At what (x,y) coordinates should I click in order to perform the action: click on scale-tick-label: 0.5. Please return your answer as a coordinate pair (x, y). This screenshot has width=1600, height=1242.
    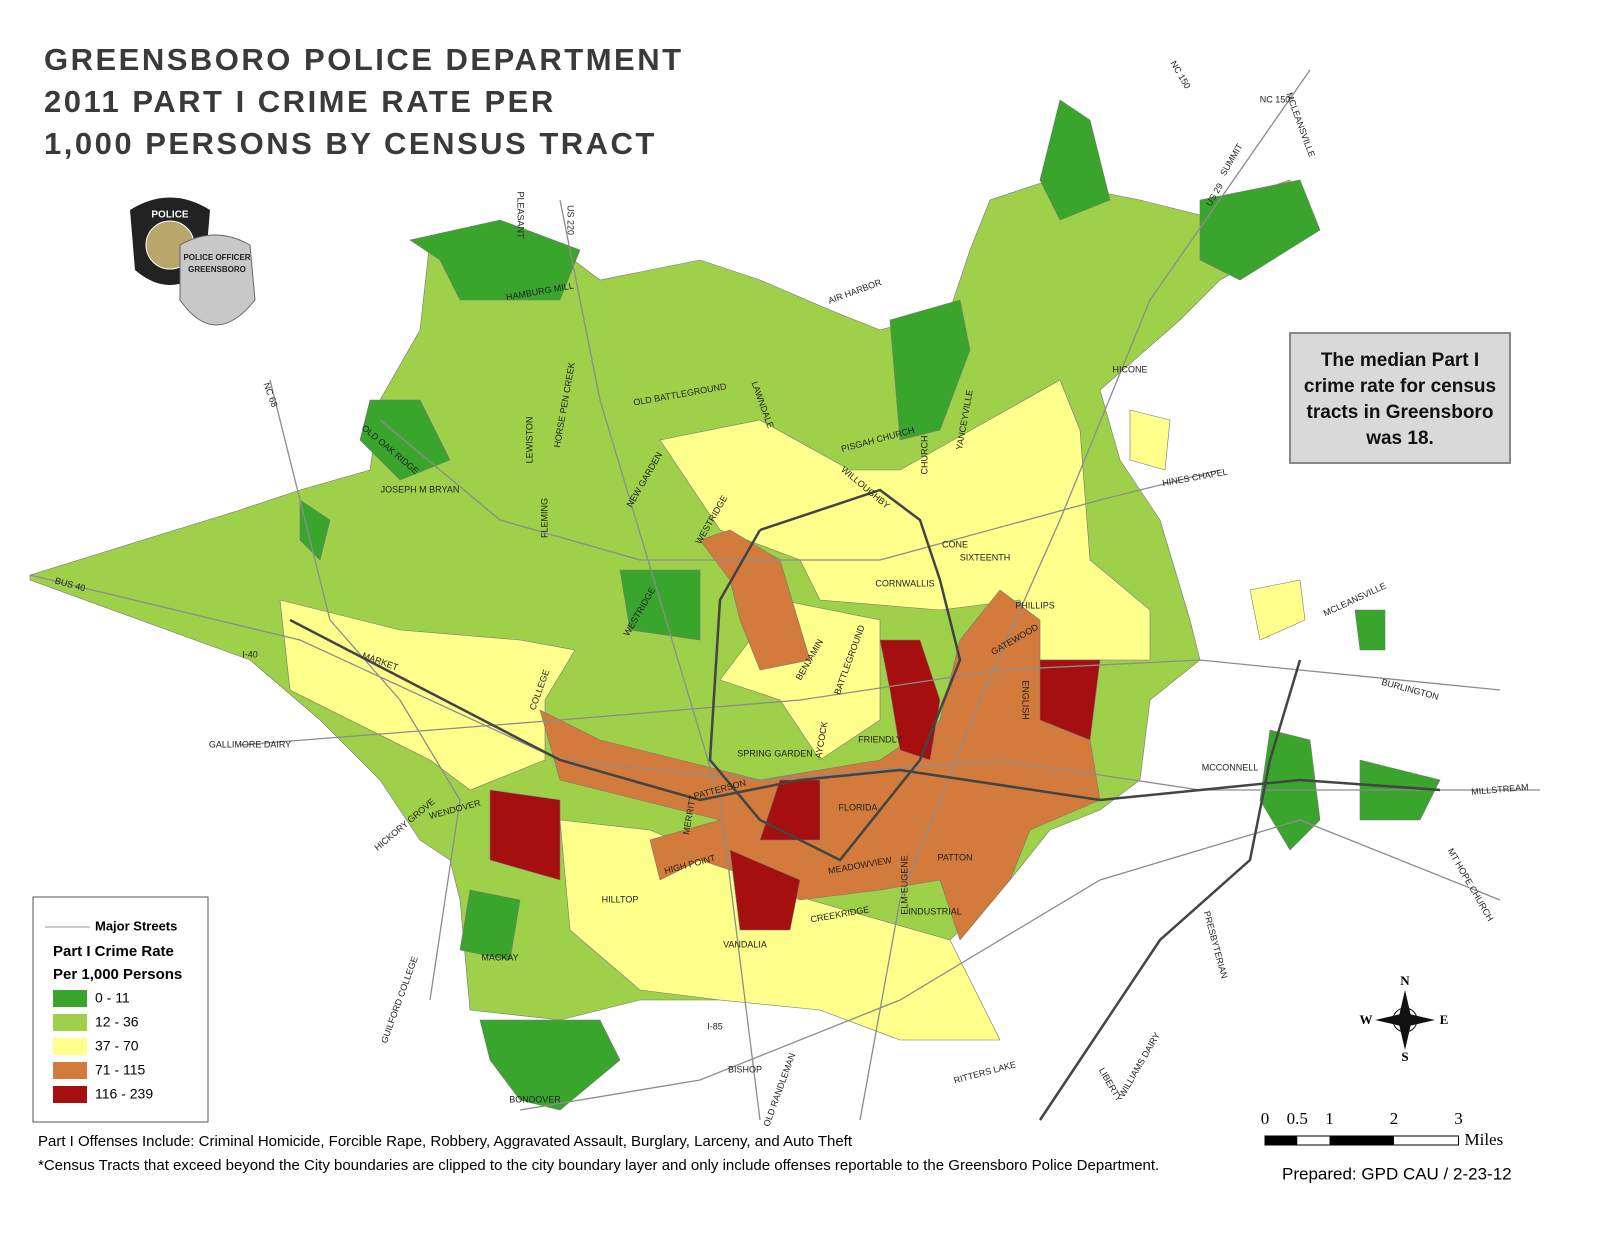
    Looking at the image, I should click on (1297, 1118).